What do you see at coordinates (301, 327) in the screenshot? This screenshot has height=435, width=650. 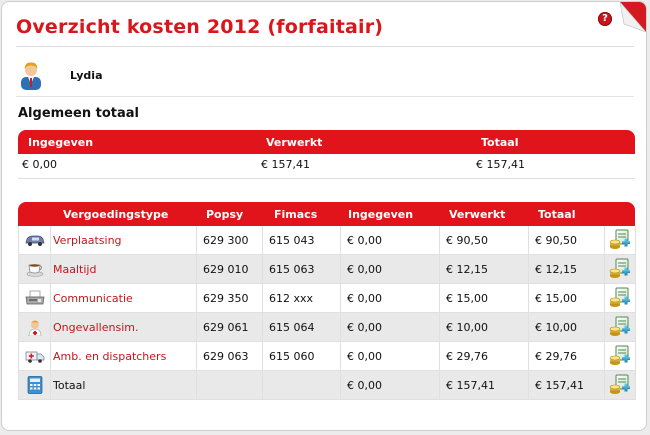 I see `fimacs-cell: 615 064` at bounding box center [301, 327].